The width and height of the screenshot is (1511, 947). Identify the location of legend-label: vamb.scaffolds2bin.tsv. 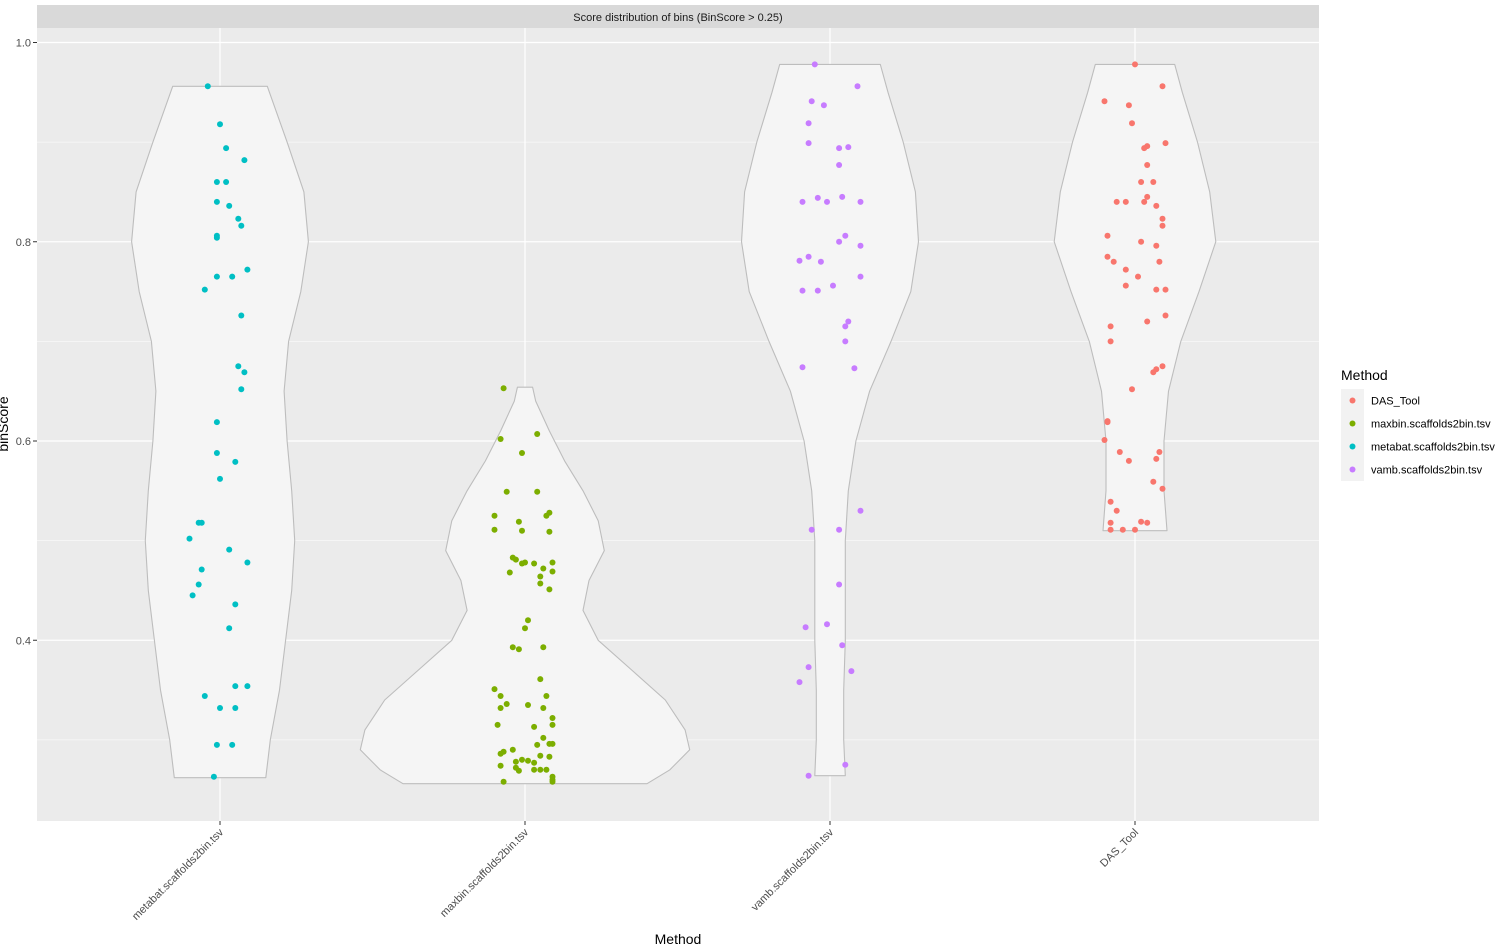
(1427, 471).